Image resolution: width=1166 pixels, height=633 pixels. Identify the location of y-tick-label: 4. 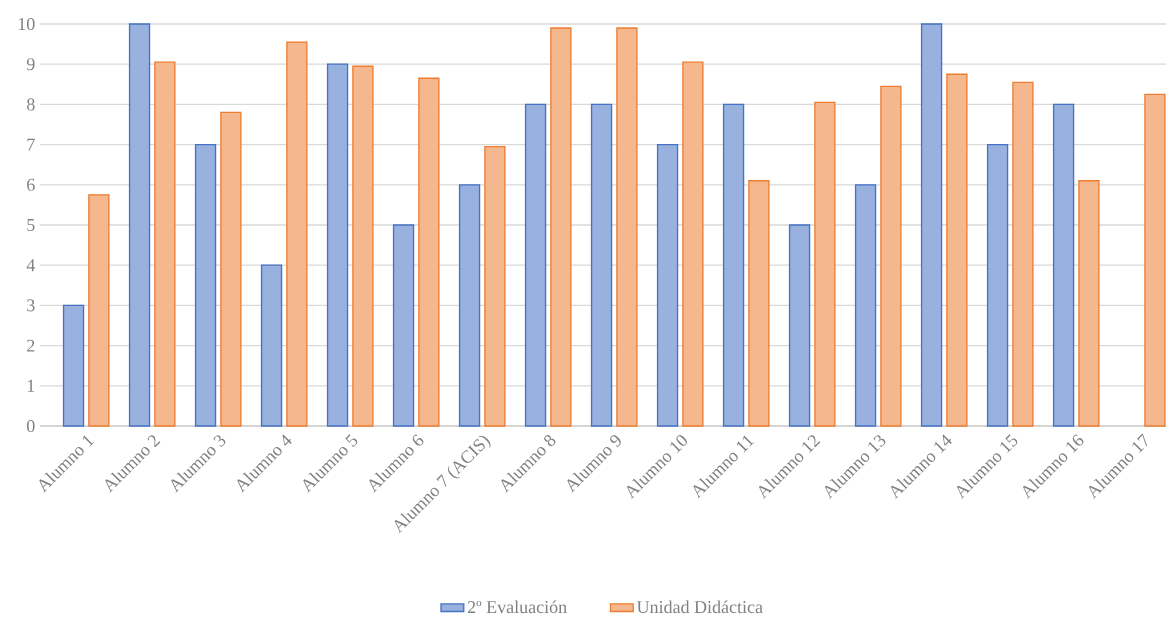
(31, 265).